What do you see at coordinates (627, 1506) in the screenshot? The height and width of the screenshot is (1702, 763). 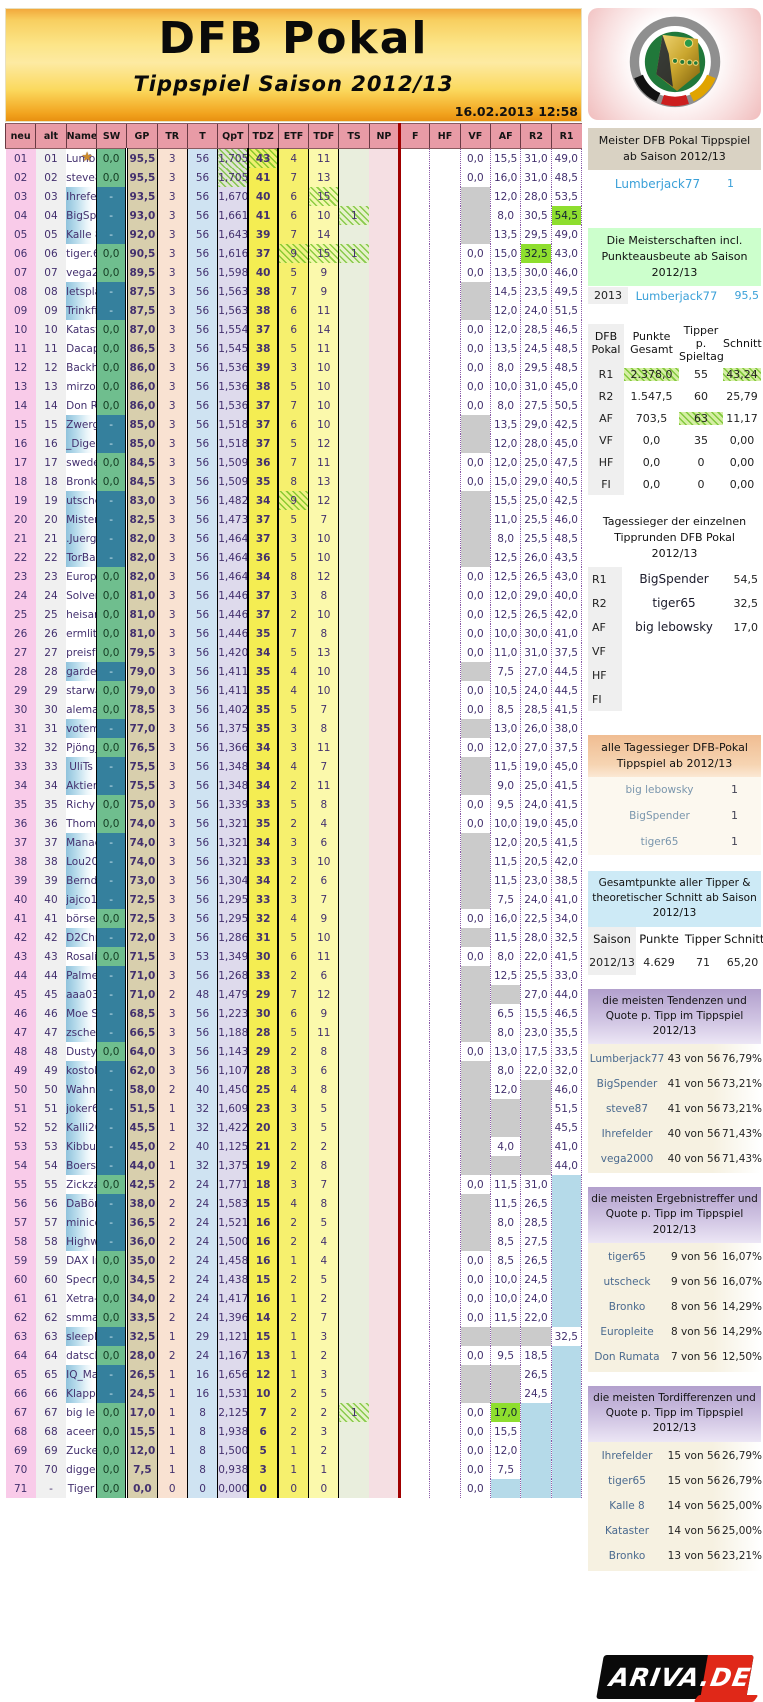 I see `tordifferenzen-row-nm: Kalle 8` at bounding box center [627, 1506].